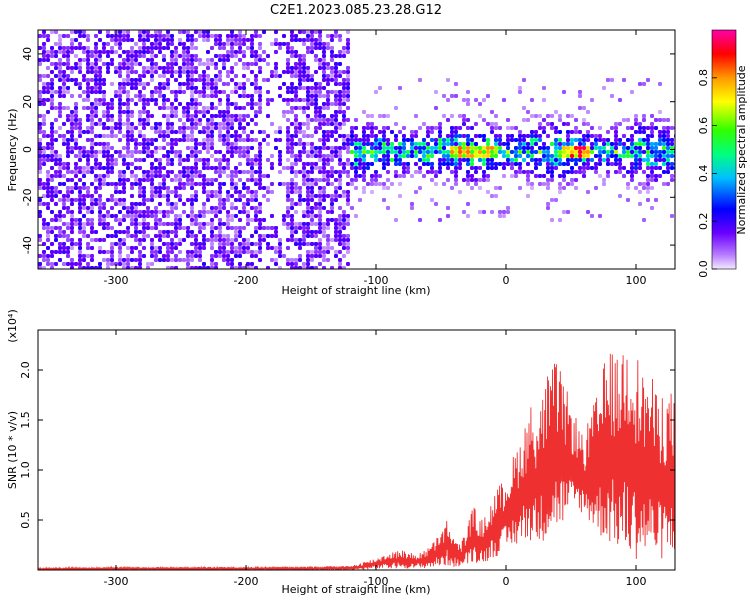 Image resolution: width=750 pixels, height=600 pixels. I want to click on snr-xtick-label: -200, so click(246, 581).